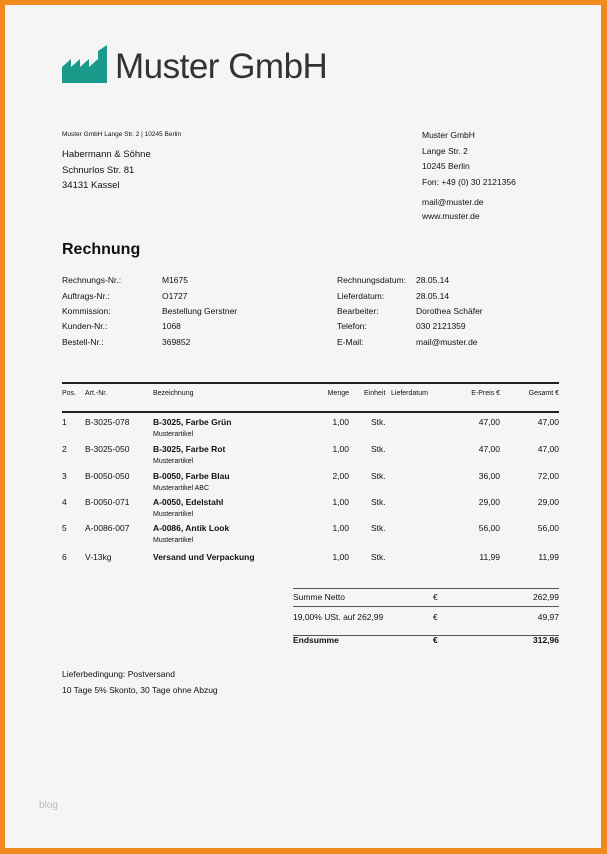 The image size is (607, 854). I want to click on header-einheit: Einheit, so click(375, 393).